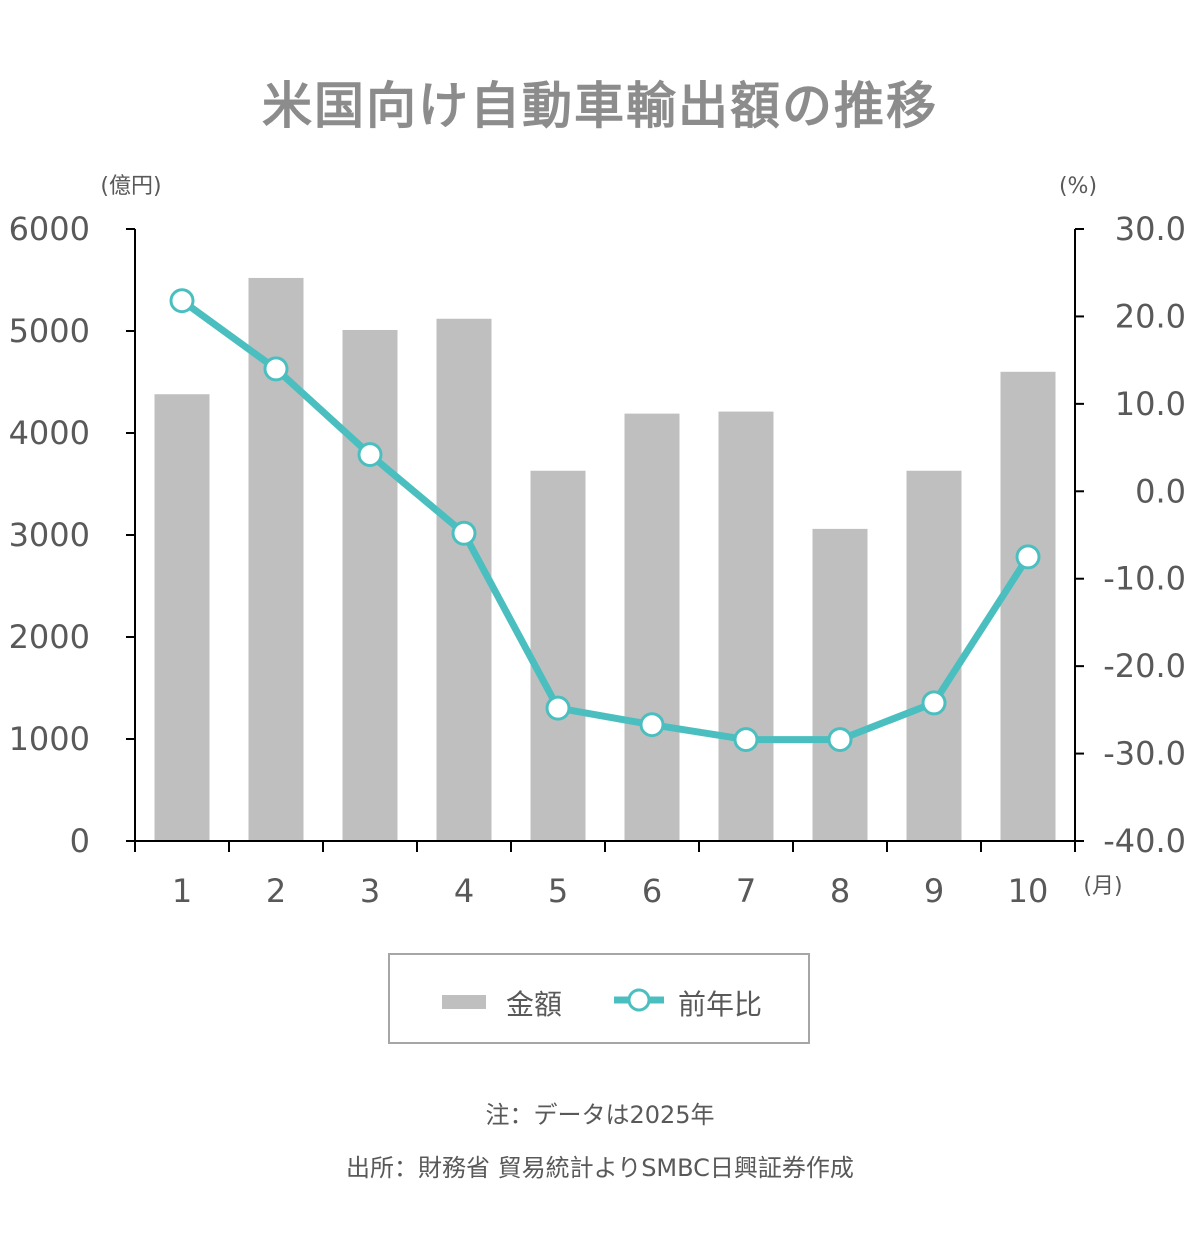 Image resolution: width=1200 pixels, height=1242 pixels. What do you see at coordinates (464, 1002) in the screenshot?
I see `legend-bar-swatch` at bounding box center [464, 1002].